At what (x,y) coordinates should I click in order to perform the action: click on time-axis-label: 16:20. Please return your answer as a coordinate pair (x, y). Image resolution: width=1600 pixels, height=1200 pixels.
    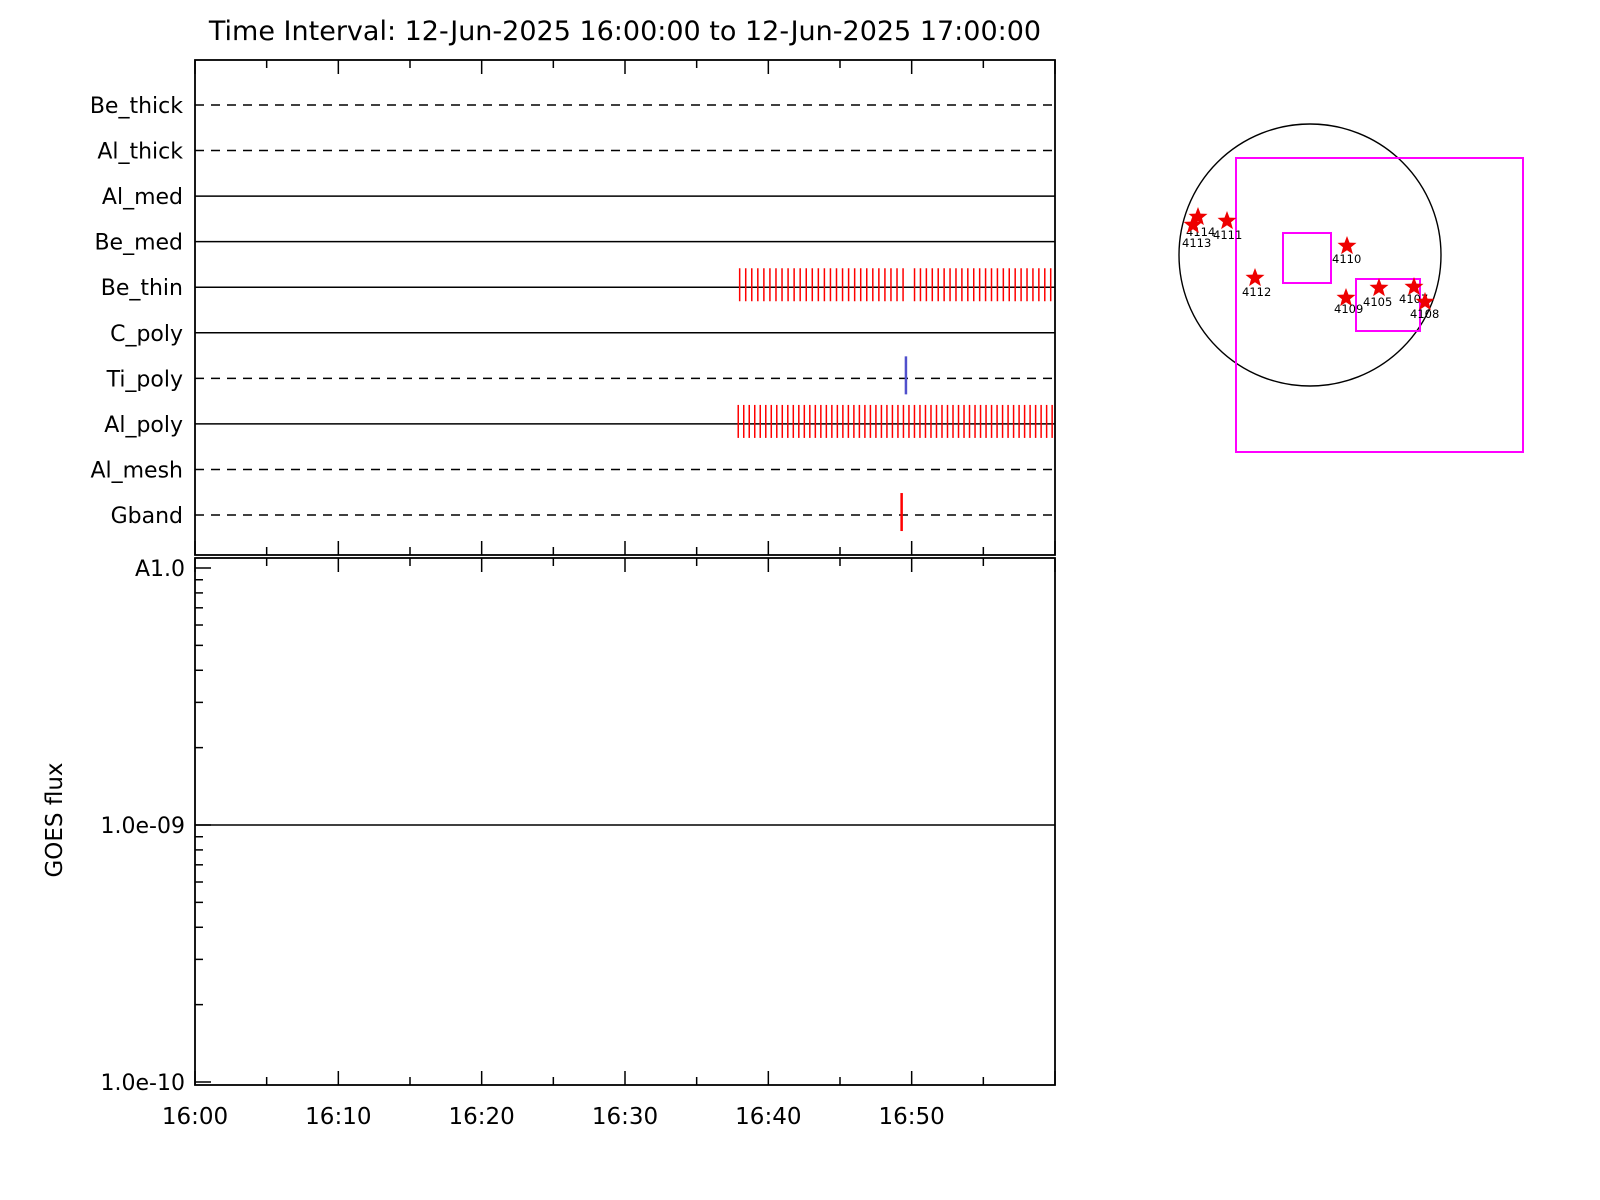
    Looking at the image, I should click on (482, 1117).